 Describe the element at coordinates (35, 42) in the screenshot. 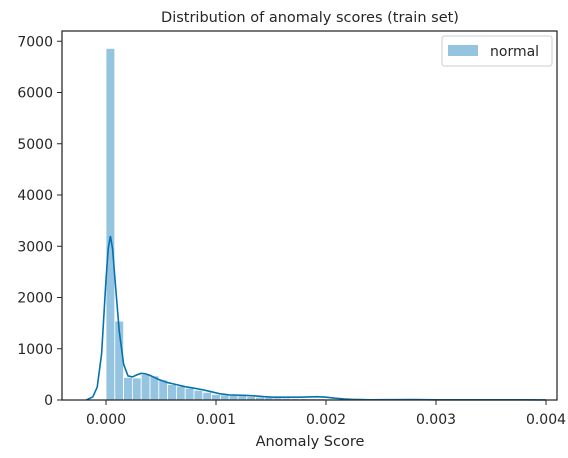

I see `y-tick-label: 7000` at that location.